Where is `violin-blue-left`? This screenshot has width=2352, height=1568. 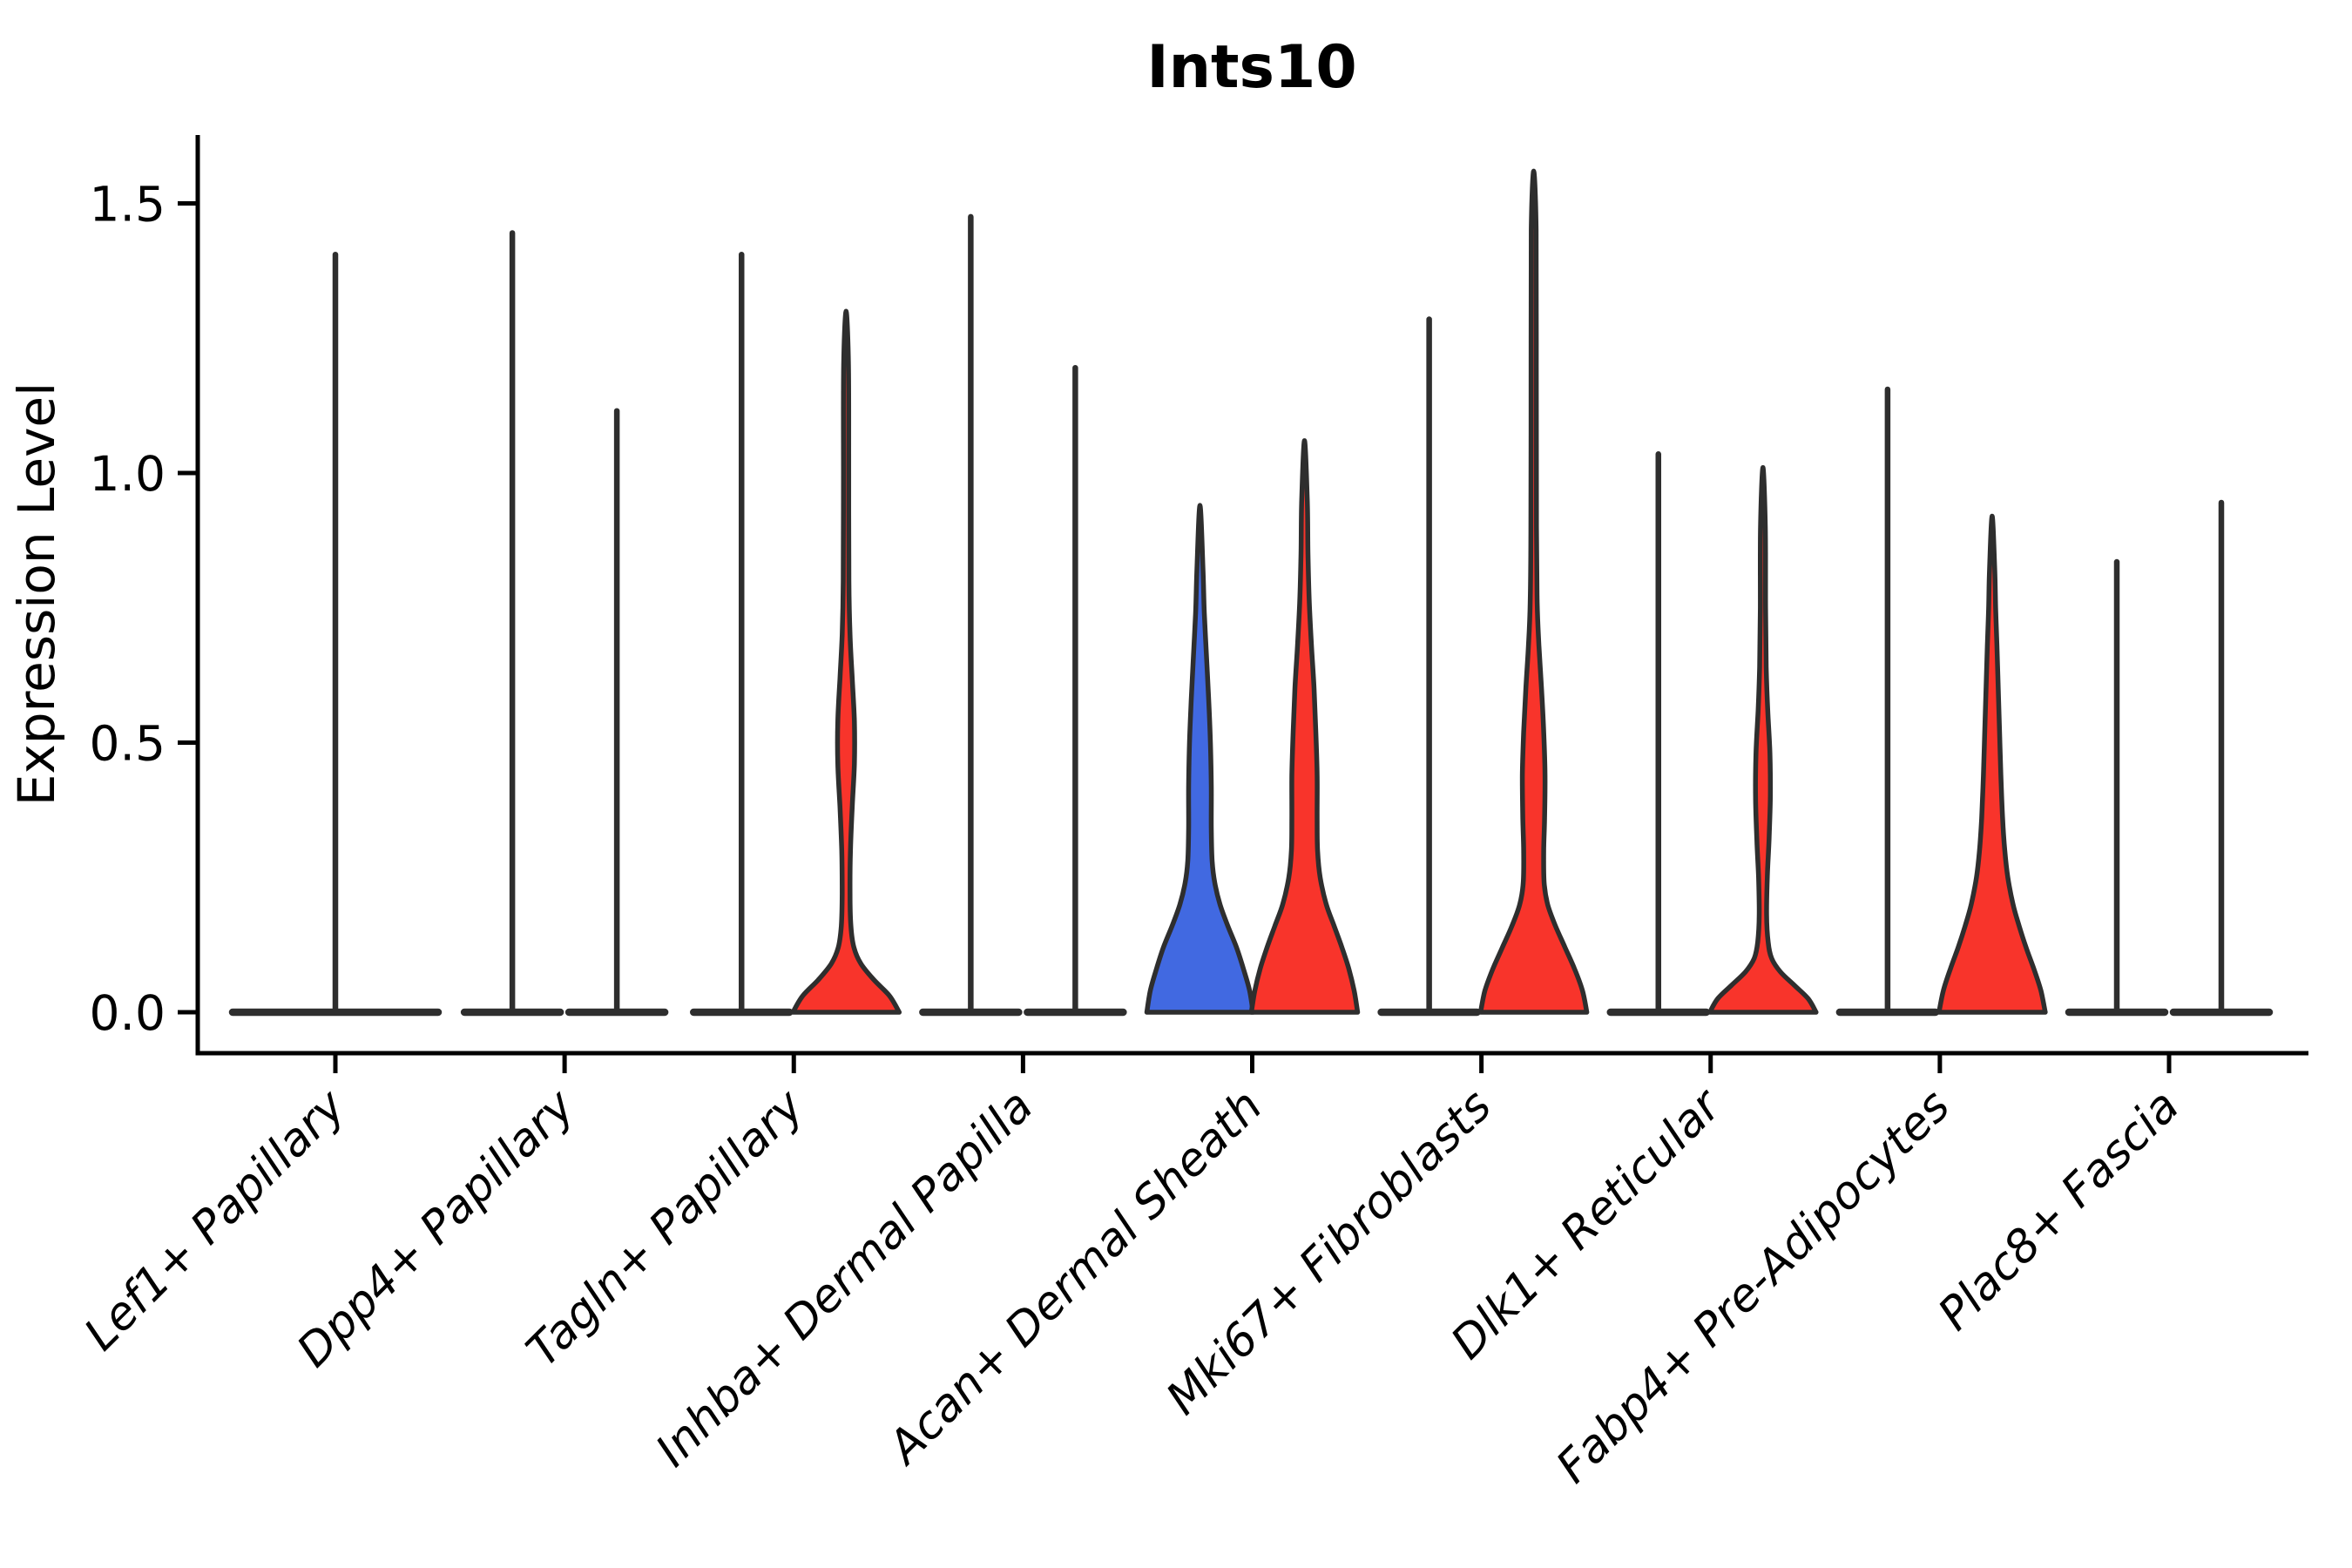 violin-blue-left is located at coordinates (1200, 759).